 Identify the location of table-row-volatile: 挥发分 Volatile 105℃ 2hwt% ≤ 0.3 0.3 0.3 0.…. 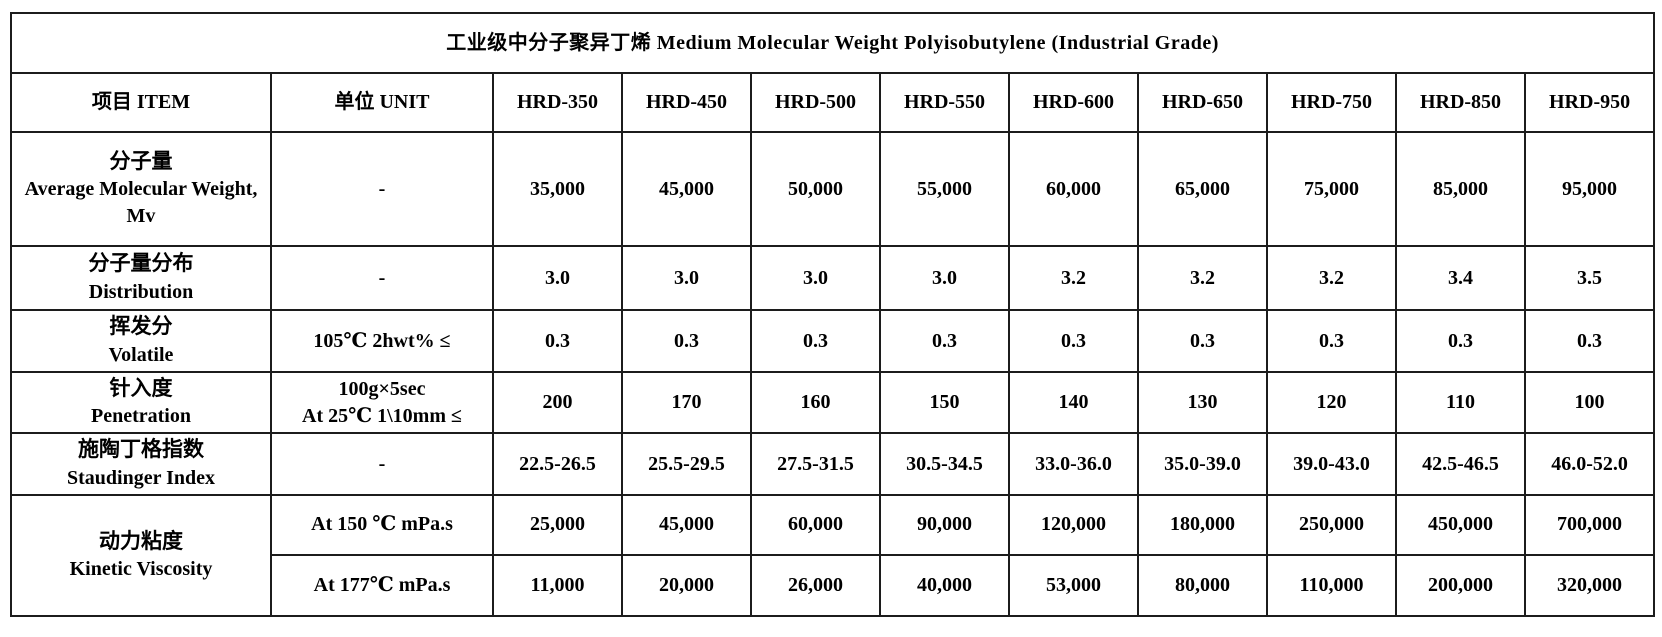
(833, 341).